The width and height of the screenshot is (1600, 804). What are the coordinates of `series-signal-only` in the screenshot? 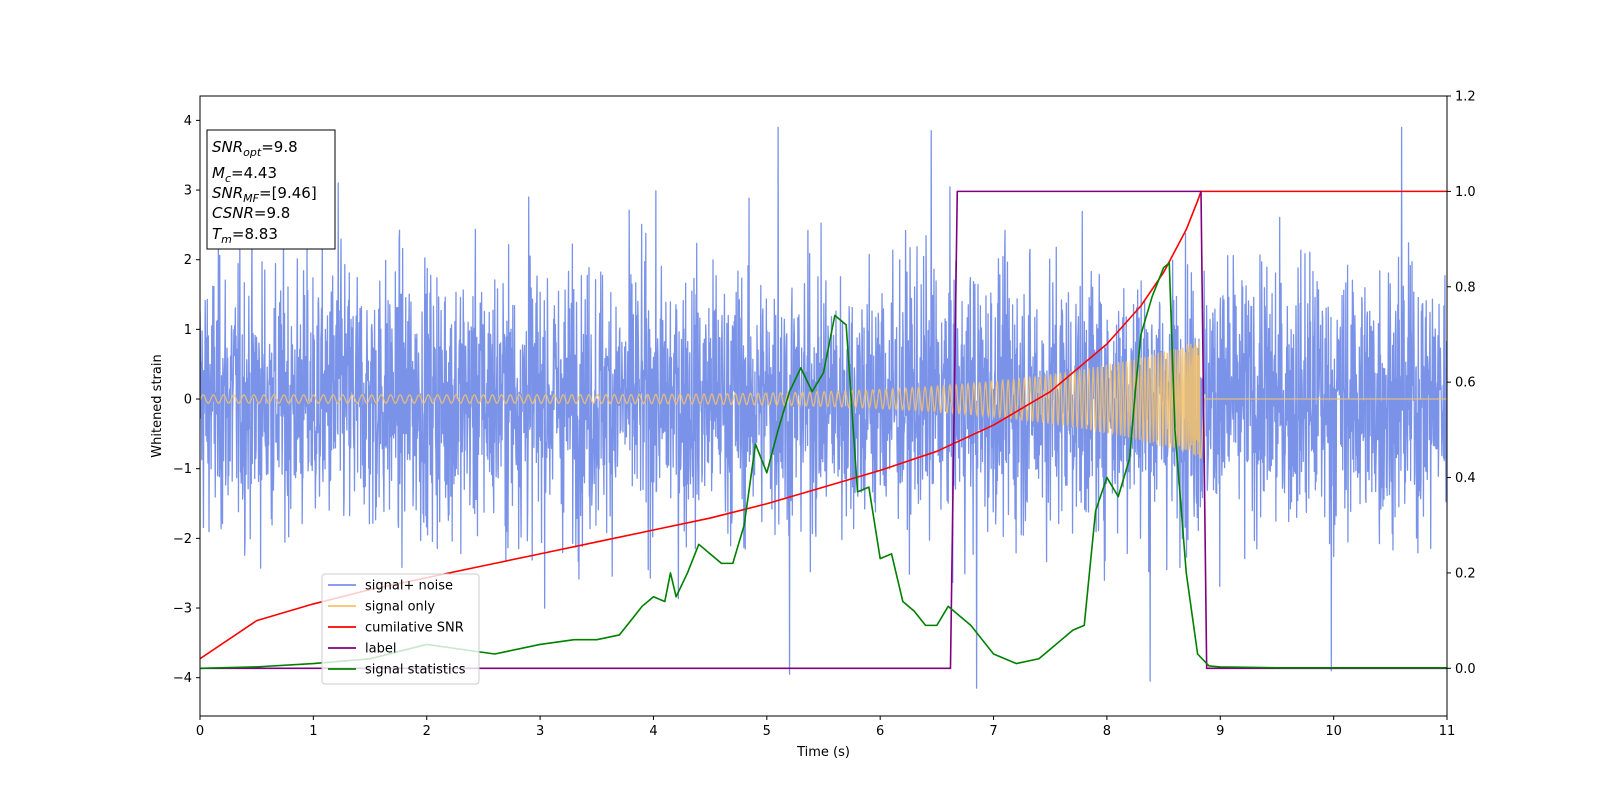 It's located at (823, 400).